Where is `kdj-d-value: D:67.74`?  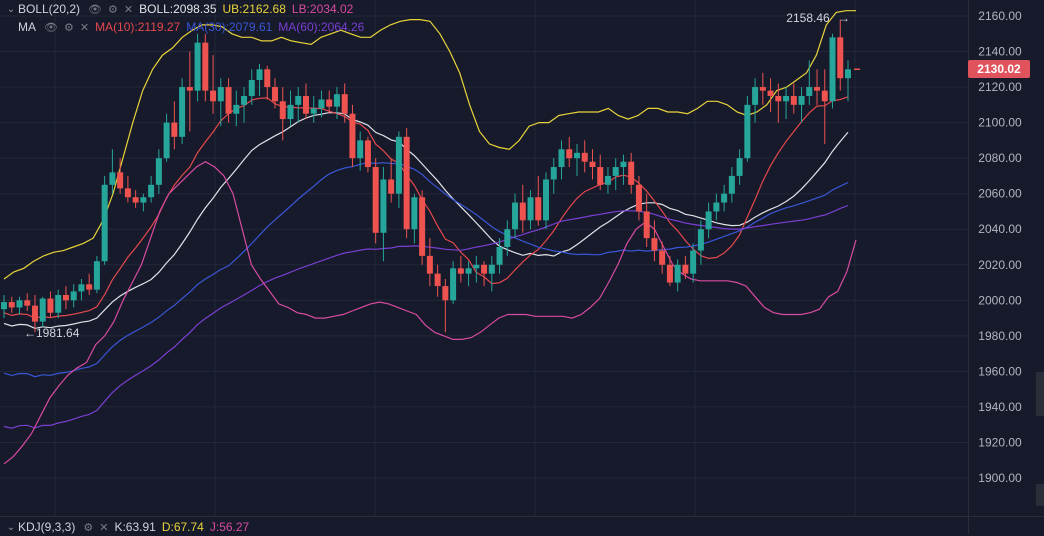 kdj-d-value: D:67.74 is located at coordinates (182, 527).